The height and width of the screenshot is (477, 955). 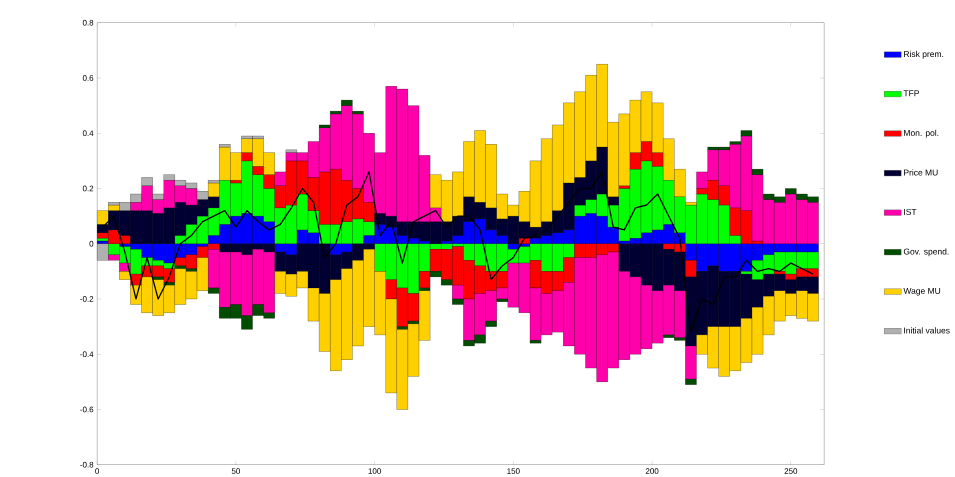 I want to click on legend-label: Wage MU, so click(x=921, y=292).